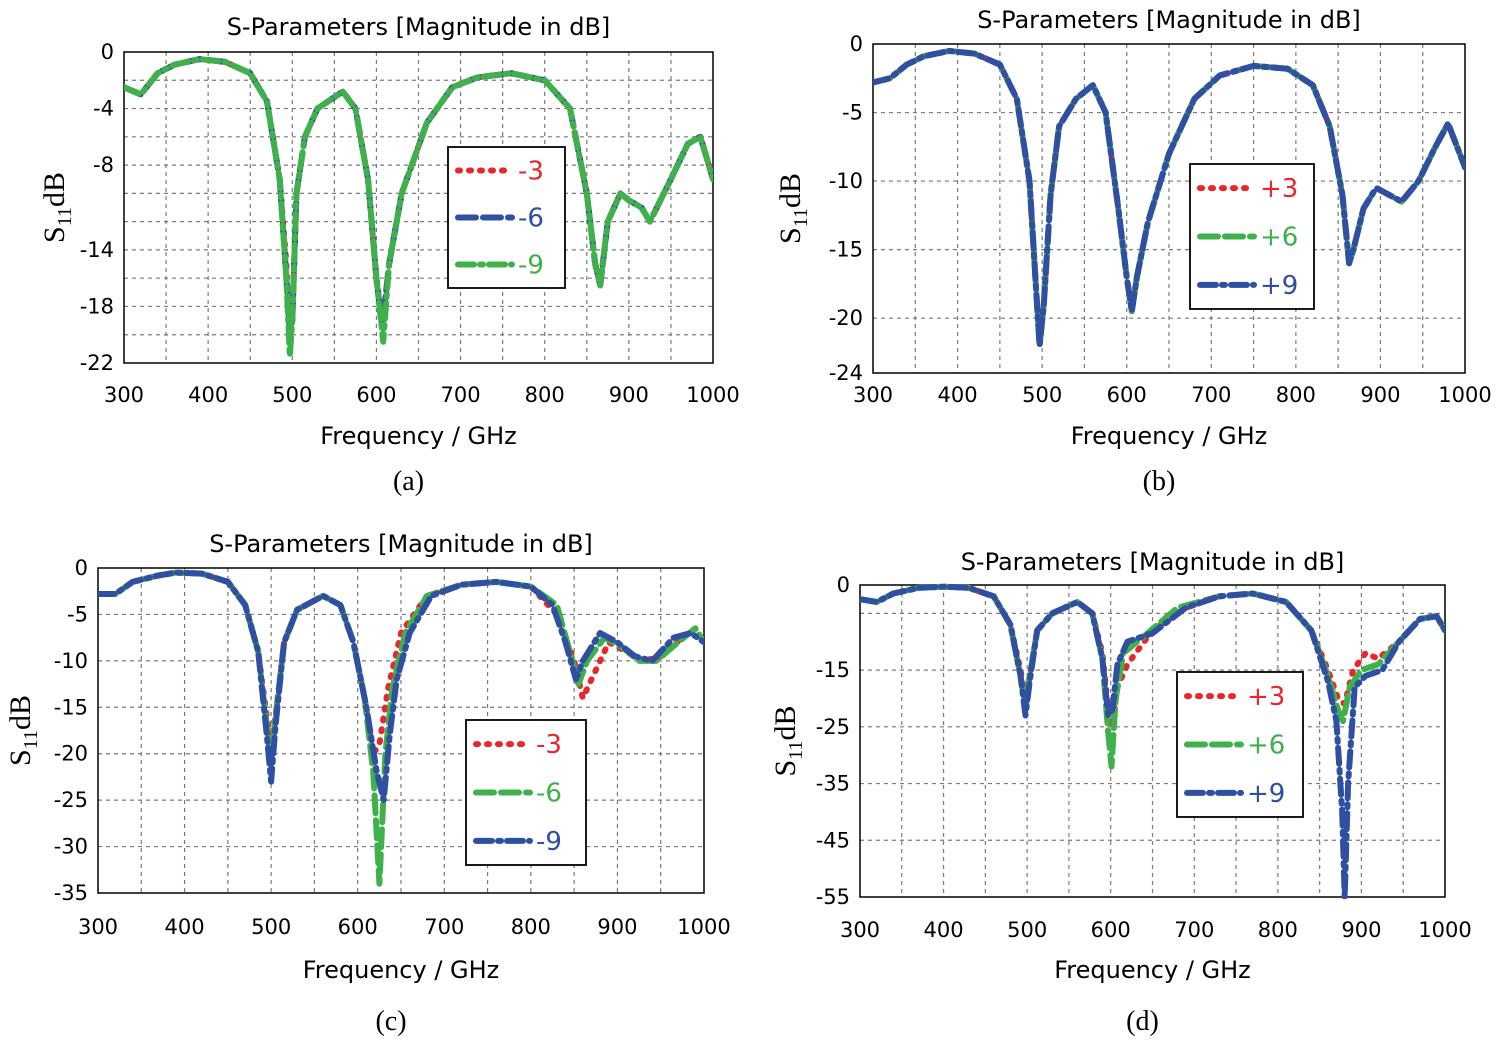 Image resolution: width=1500 pixels, height=1043 pixels. Describe the element at coordinates (1266, 697) in the screenshot. I see `legend-label: +3` at that location.